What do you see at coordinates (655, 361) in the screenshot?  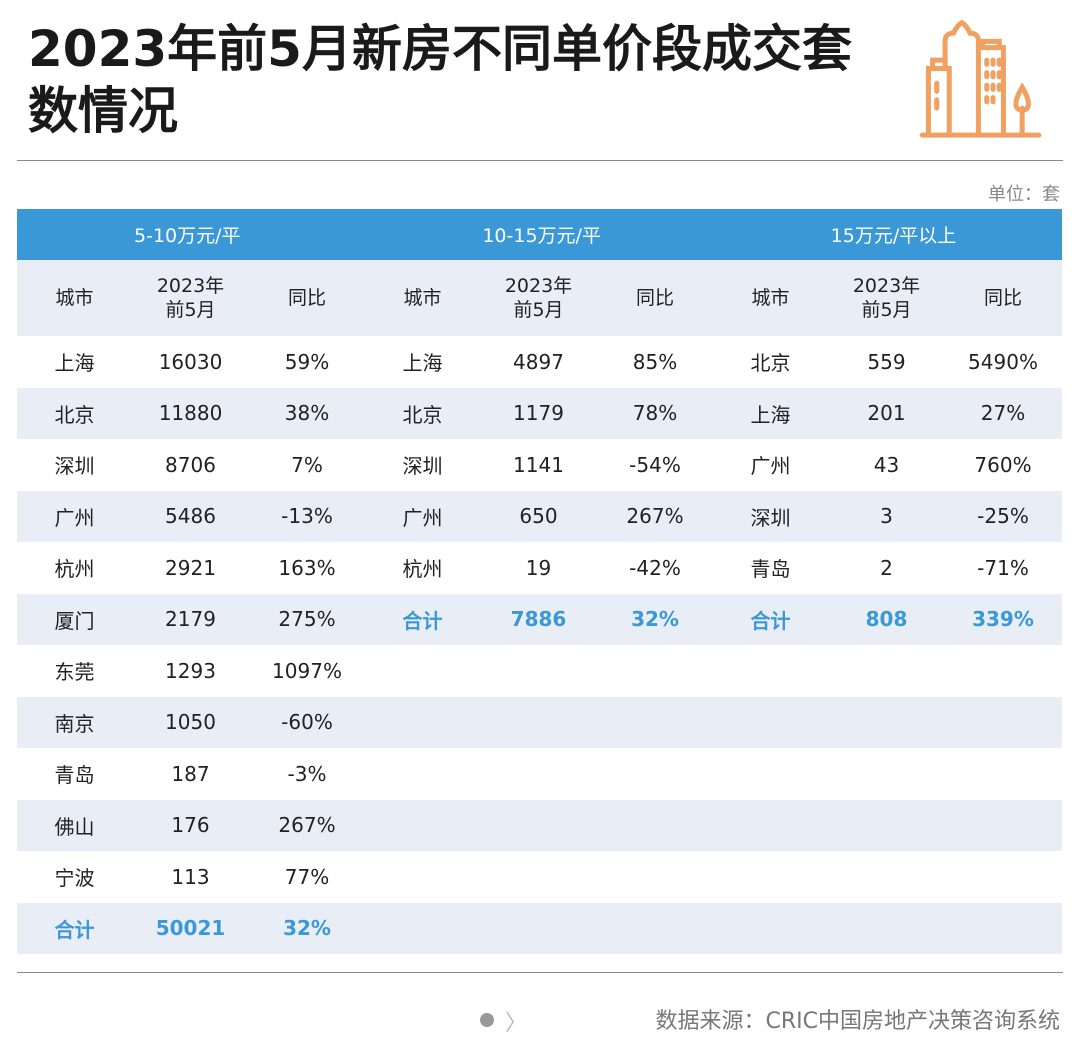 I see `table-cell: 85%` at bounding box center [655, 361].